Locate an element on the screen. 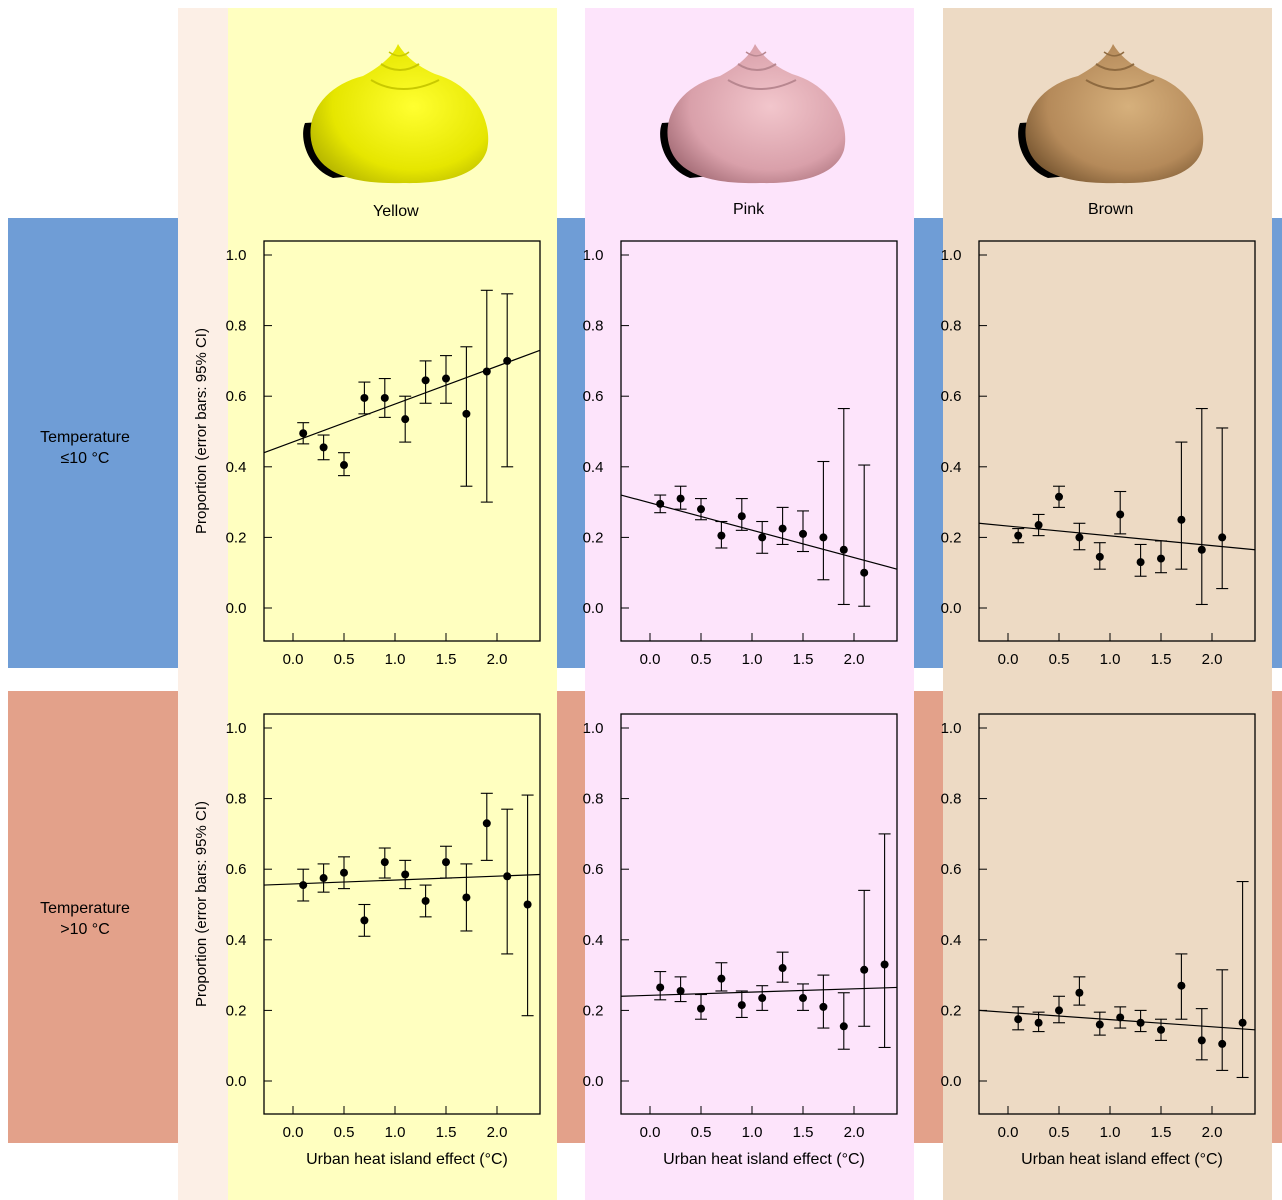  row-label-cold-line1: Temperature is located at coordinates (85, 437).